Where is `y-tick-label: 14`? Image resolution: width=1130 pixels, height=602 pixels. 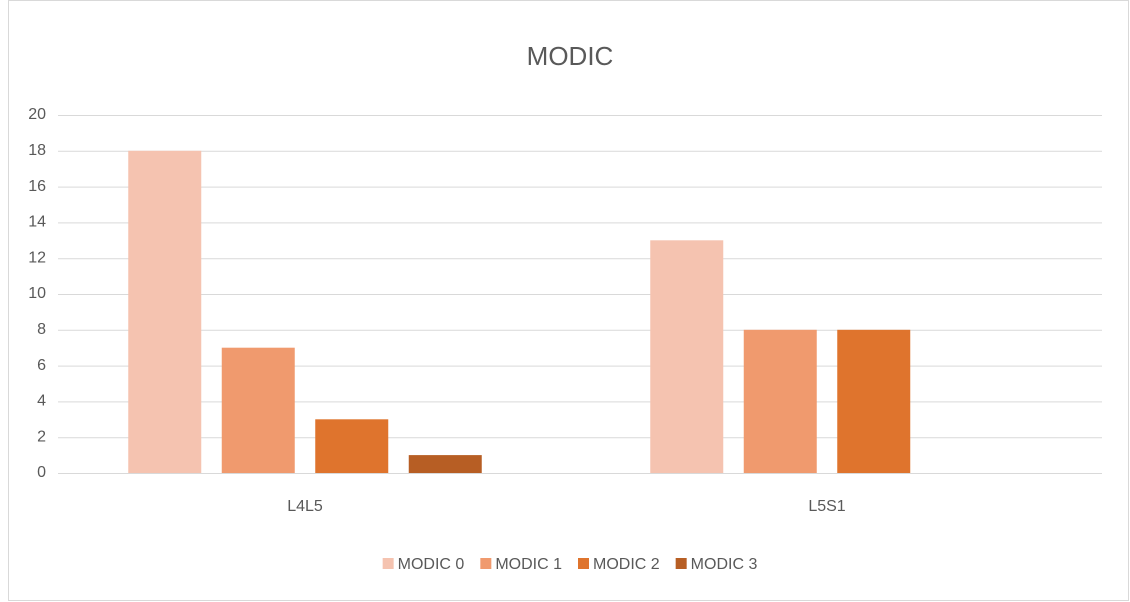
y-tick-label: 14 is located at coordinates (37, 222).